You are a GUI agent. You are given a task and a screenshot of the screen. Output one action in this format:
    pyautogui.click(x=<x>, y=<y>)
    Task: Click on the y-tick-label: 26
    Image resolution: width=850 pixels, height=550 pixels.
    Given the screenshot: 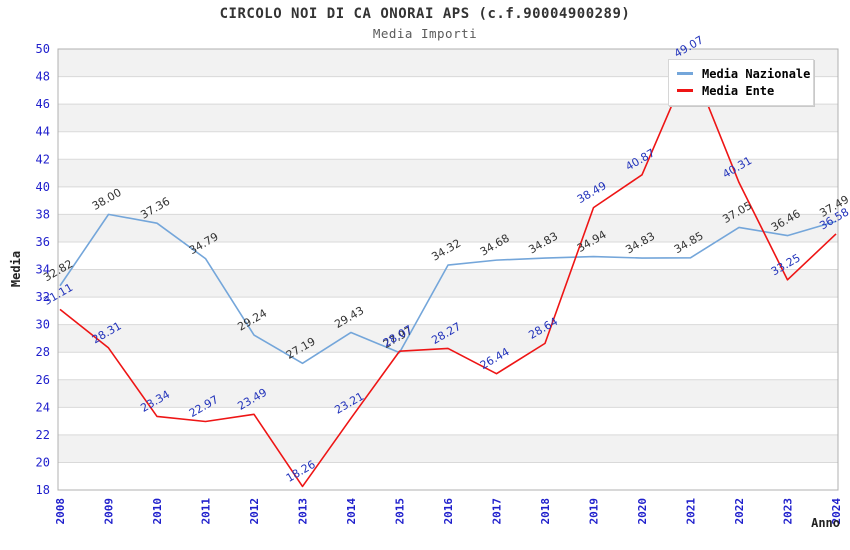 What is the action you would take?
    pyautogui.click(x=43, y=380)
    